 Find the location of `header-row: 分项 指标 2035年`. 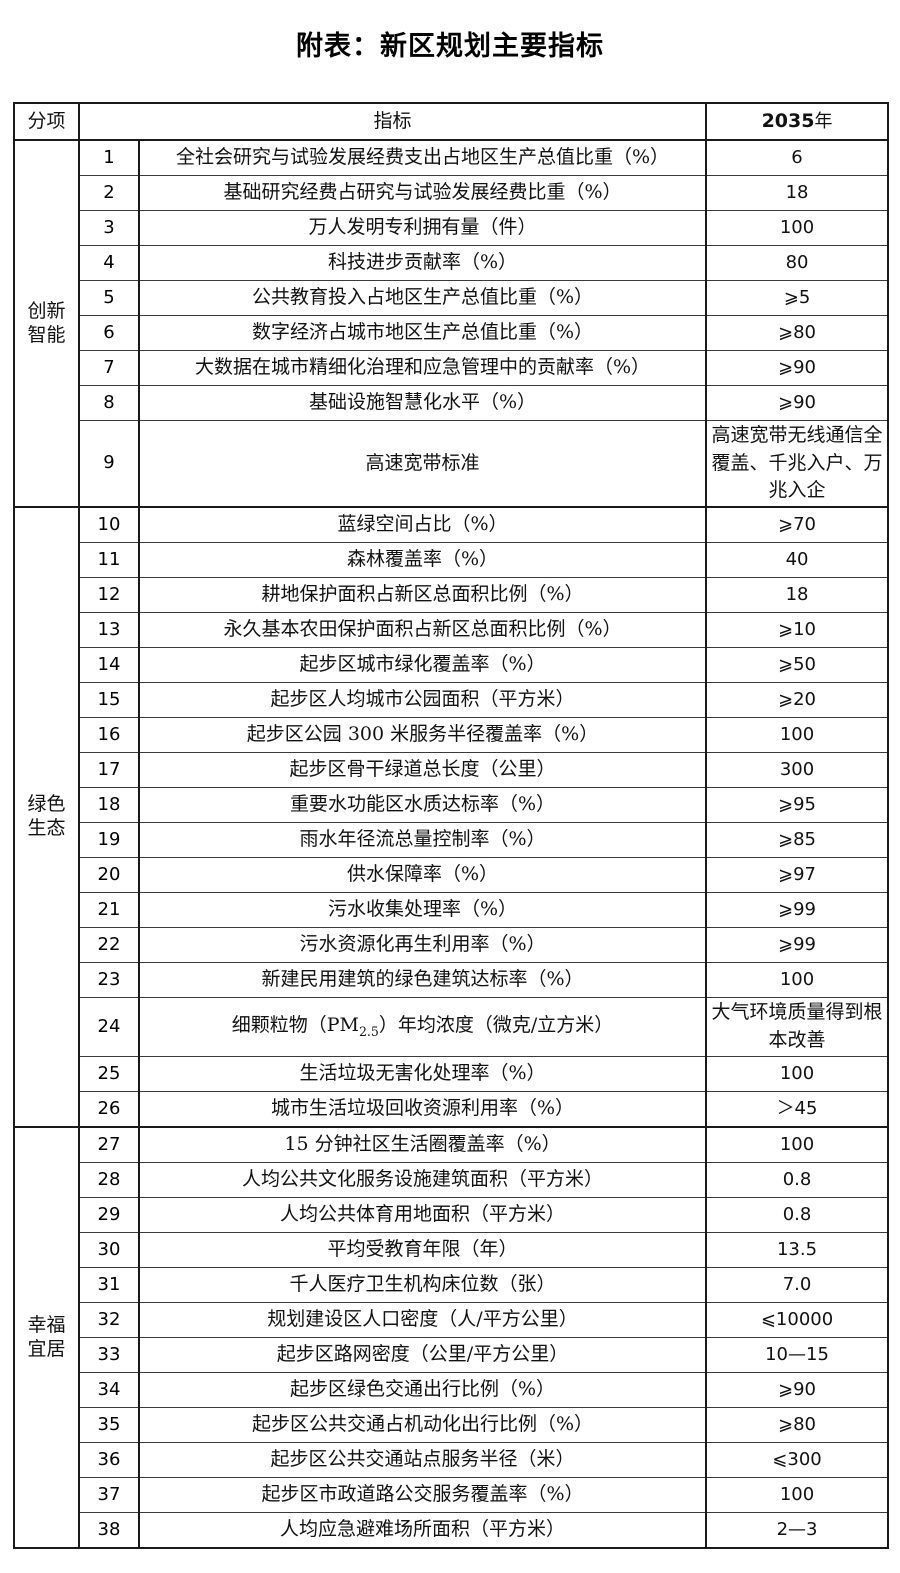

header-row: 分项 指标 2035年 is located at coordinates (451, 121).